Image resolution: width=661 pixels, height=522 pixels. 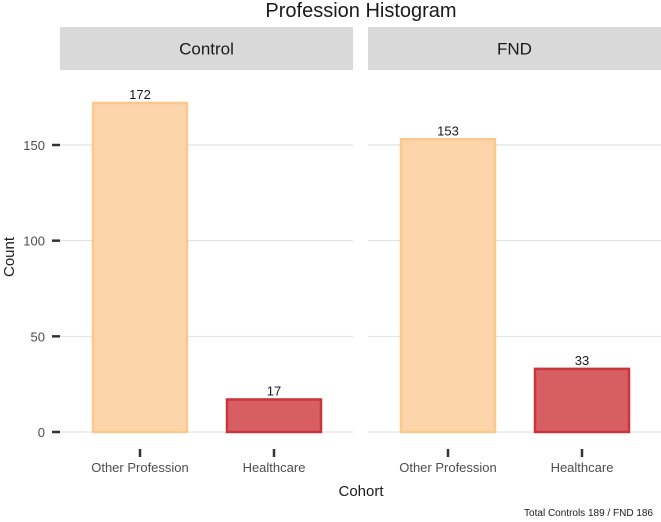 I want to click on y-tick-label: 150, so click(x=34, y=145).